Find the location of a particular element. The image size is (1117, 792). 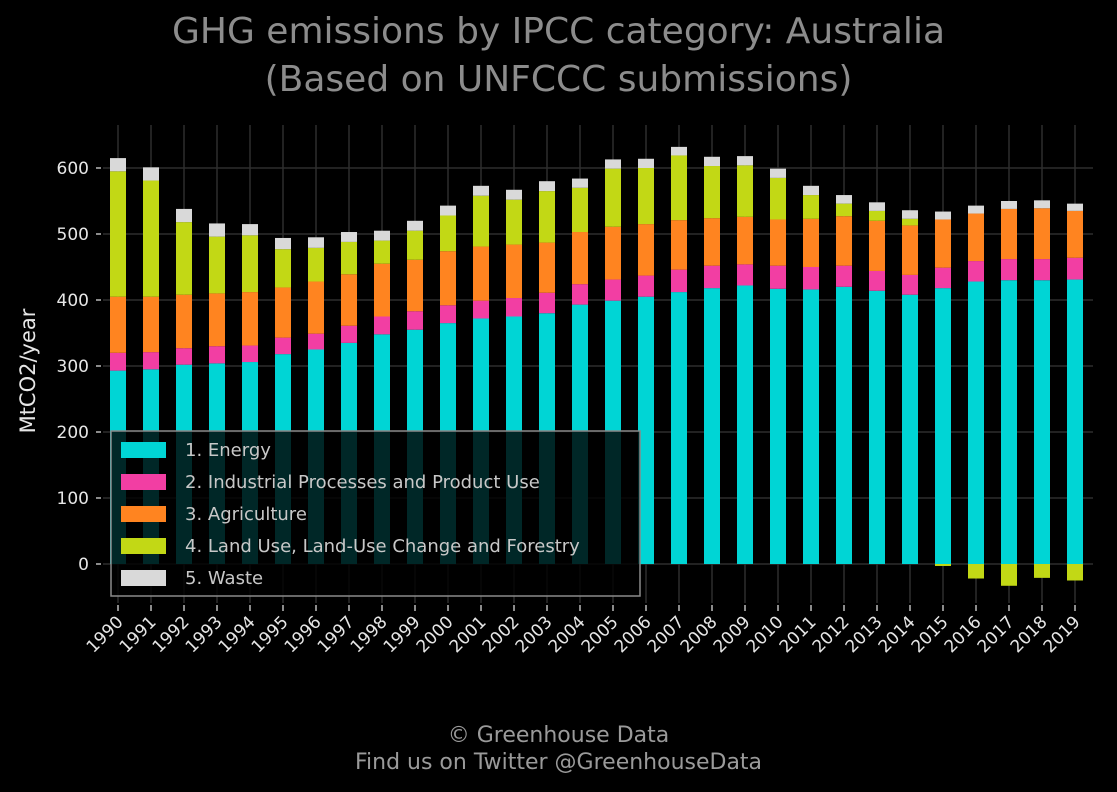

legend-label: 5. Waste is located at coordinates (224, 578).